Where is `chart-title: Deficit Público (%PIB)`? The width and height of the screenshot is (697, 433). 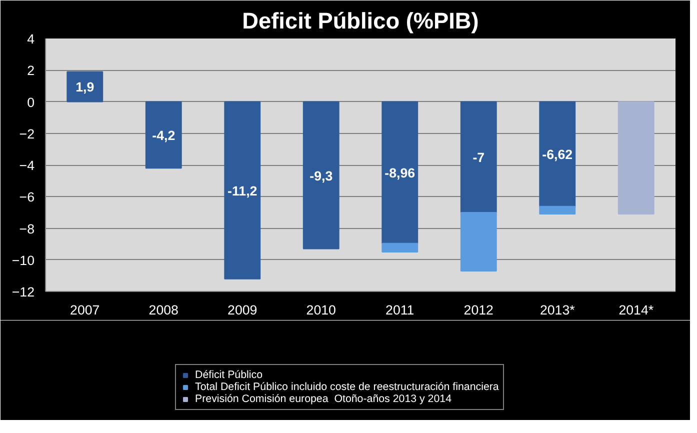 chart-title: Deficit Público (%PIB) is located at coordinates (360, 21).